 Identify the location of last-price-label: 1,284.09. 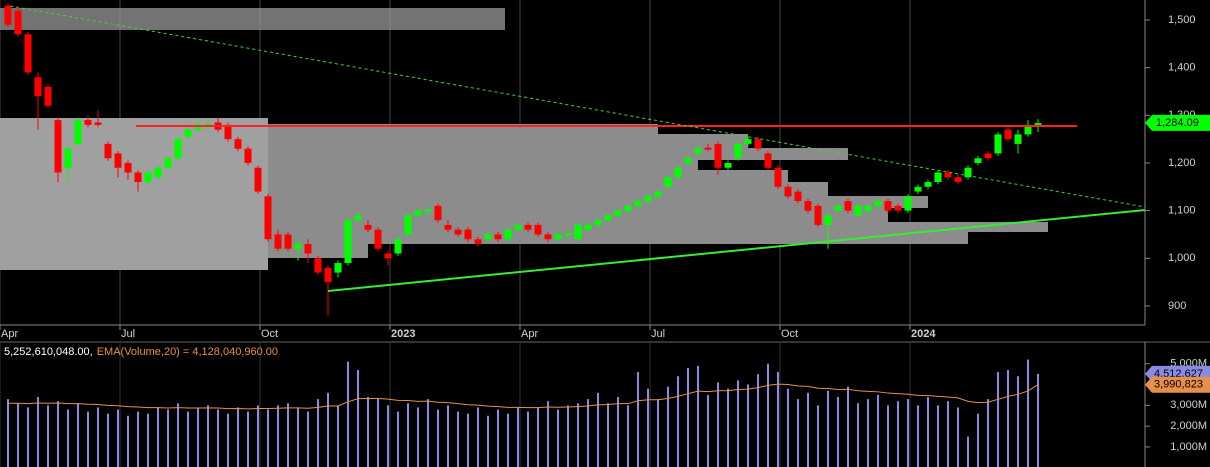
(1177, 123).